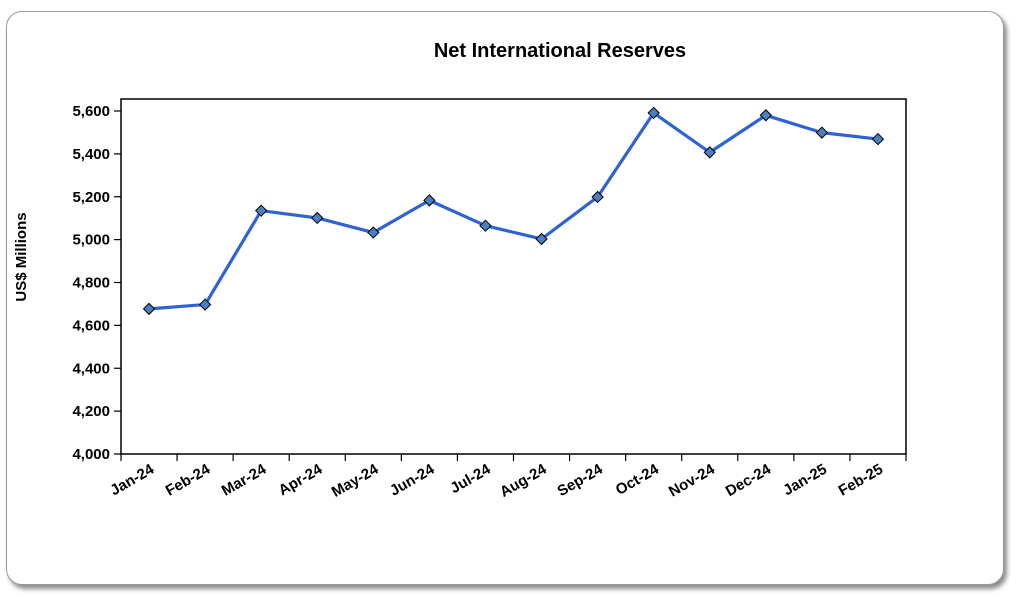 The width and height of the screenshot is (1024, 597). What do you see at coordinates (91, 283) in the screenshot?
I see `y-tick-label: 4,800` at bounding box center [91, 283].